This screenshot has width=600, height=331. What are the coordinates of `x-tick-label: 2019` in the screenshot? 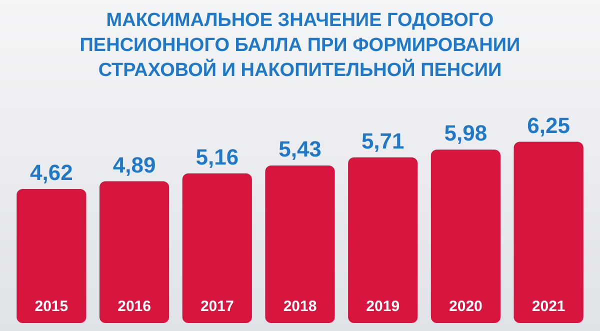 It's located at (383, 307).